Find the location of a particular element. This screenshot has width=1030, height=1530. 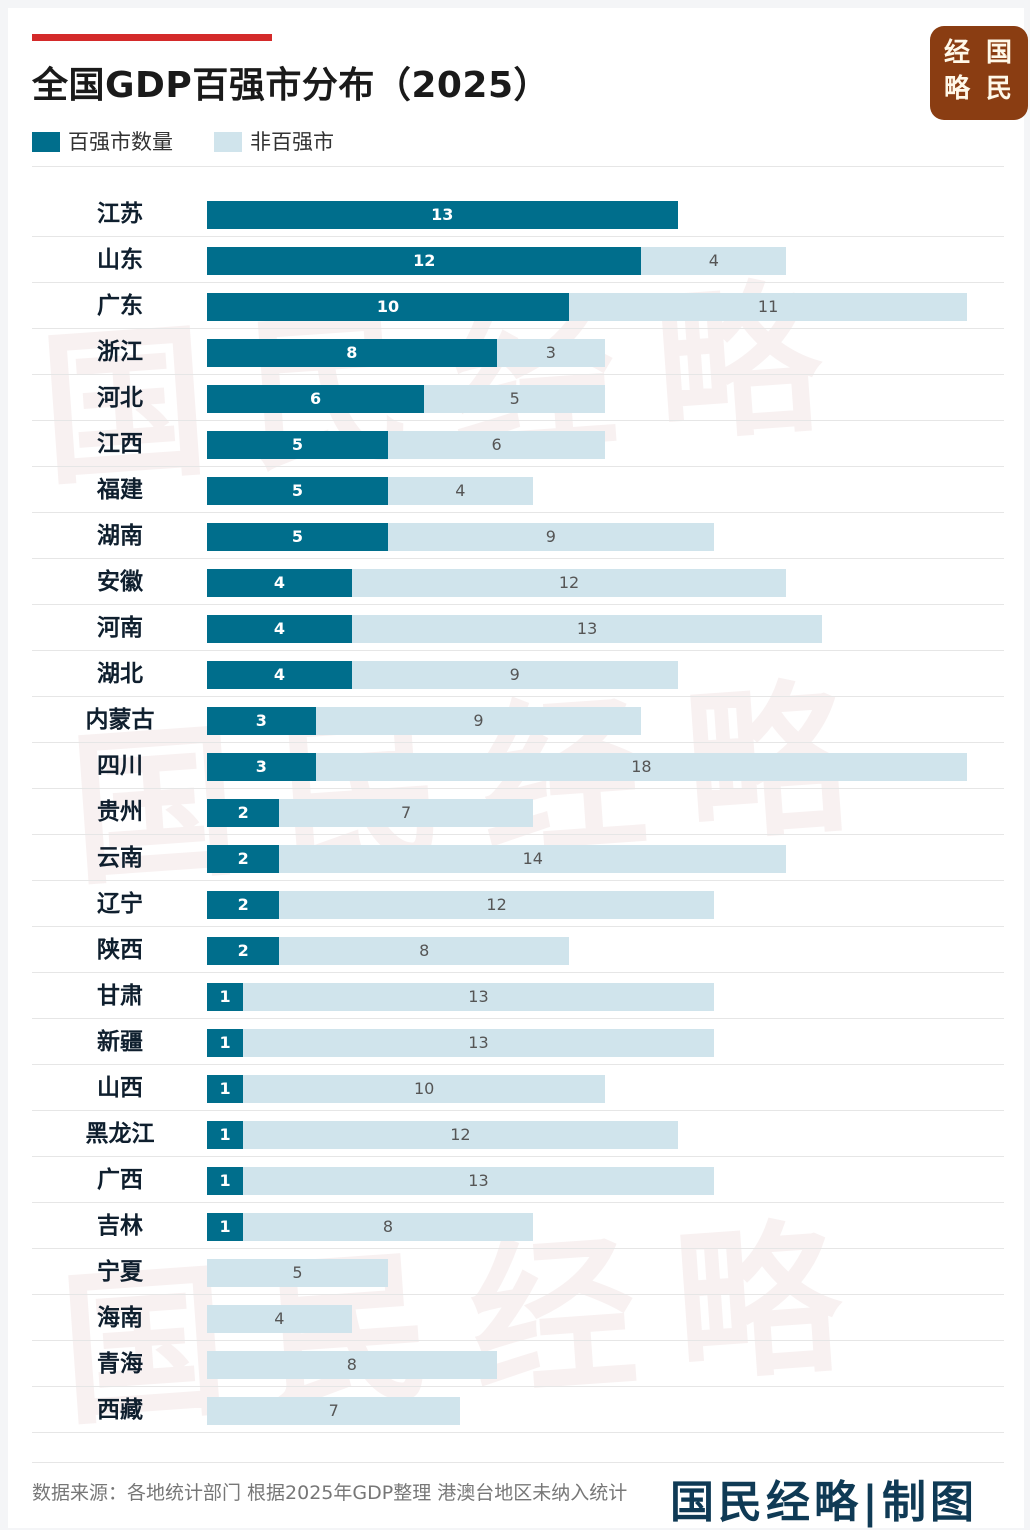

bar-row: 辽宁 2 12 is located at coordinates (515, 904).